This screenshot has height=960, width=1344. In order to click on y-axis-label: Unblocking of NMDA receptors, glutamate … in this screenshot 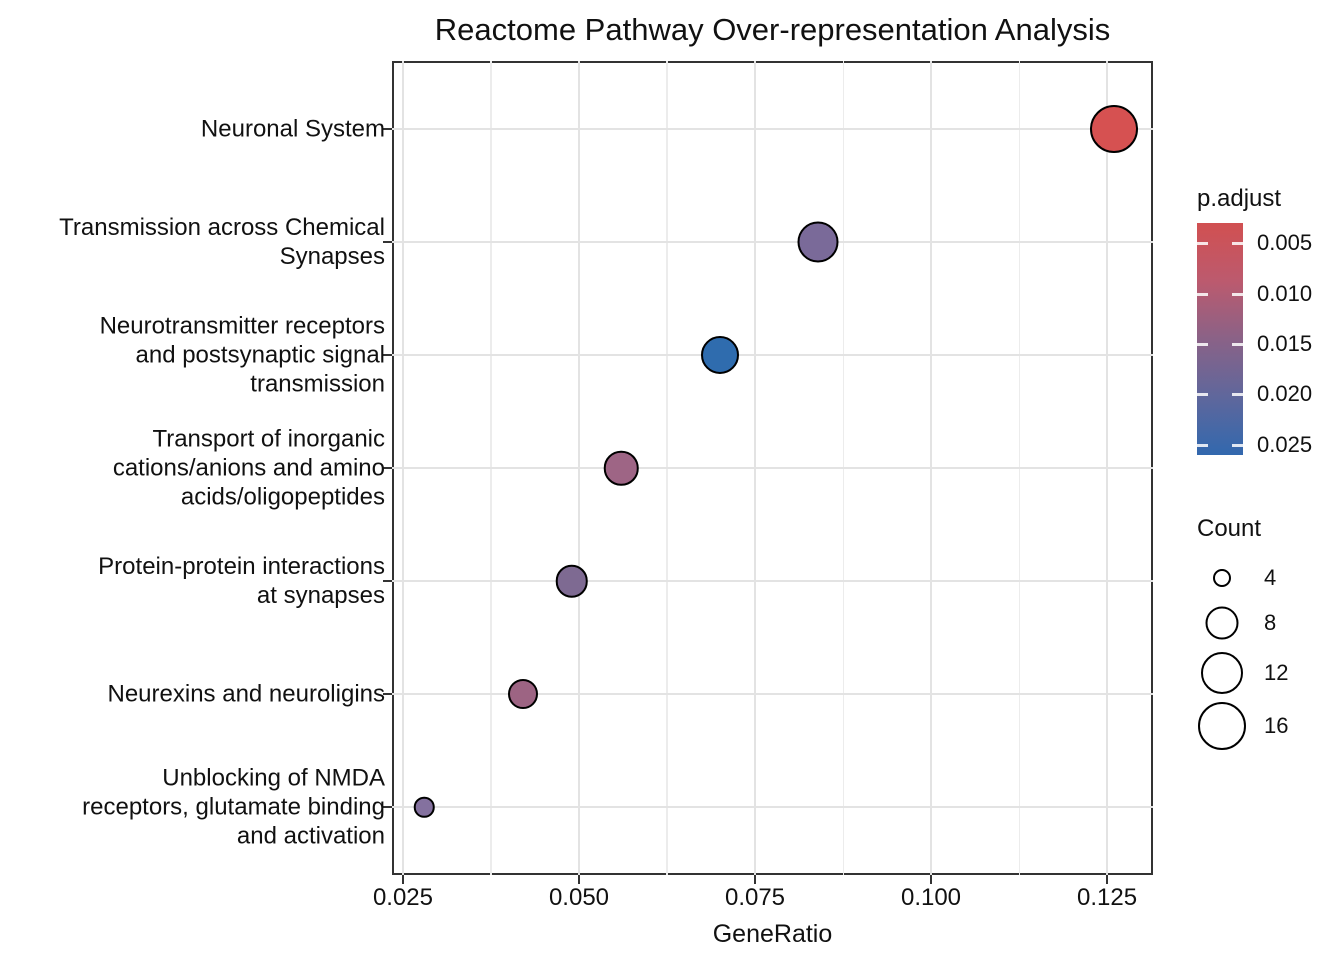, I will do `click(233, 807)`.